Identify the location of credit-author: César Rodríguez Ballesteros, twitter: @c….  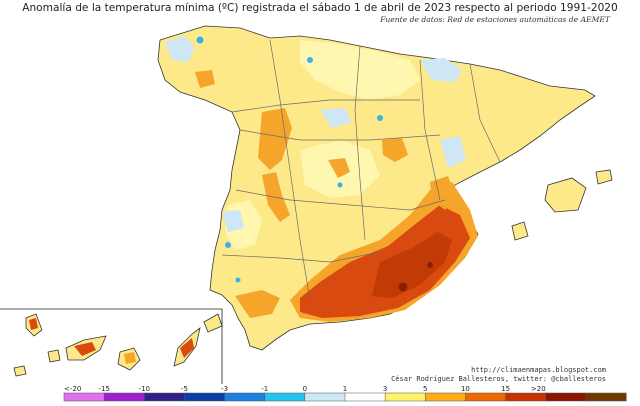
(498, 379).